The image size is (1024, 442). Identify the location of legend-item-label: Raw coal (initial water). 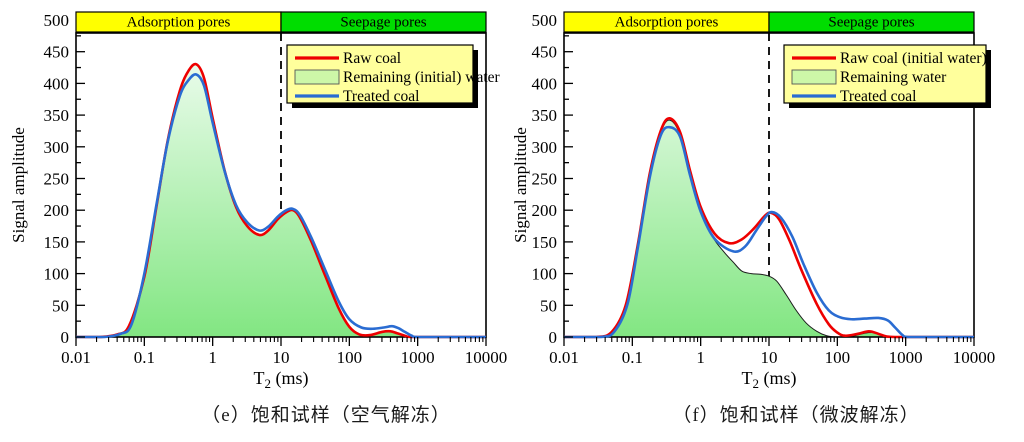
(913, 58).